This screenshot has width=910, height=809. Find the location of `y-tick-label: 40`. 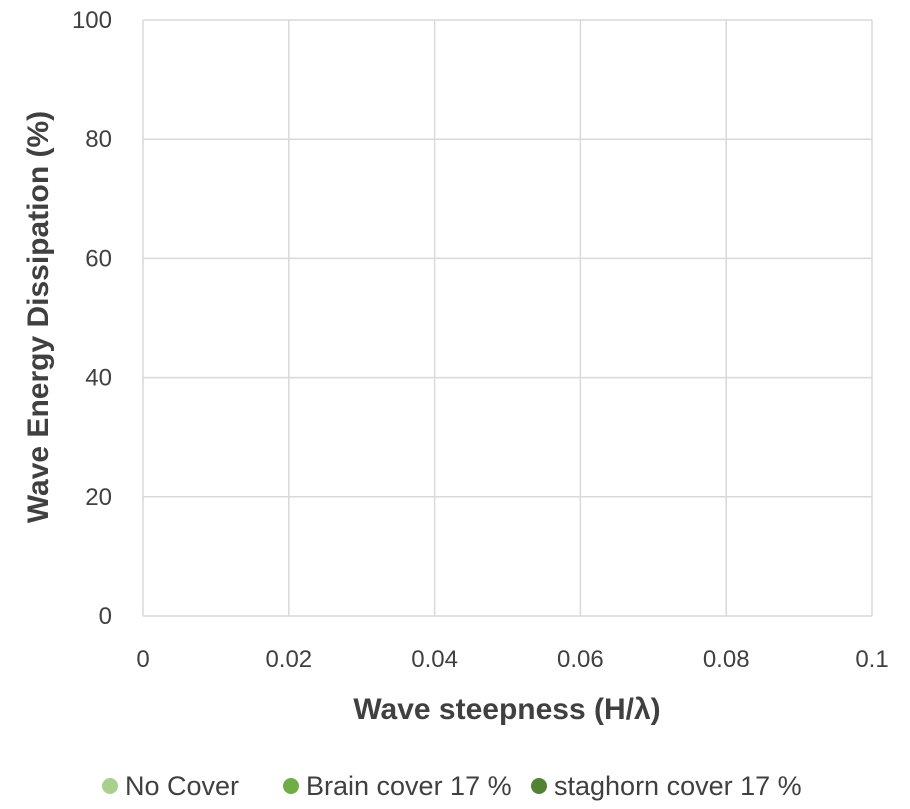

y-tick-label: 40 is located at coordinates (98, 378).